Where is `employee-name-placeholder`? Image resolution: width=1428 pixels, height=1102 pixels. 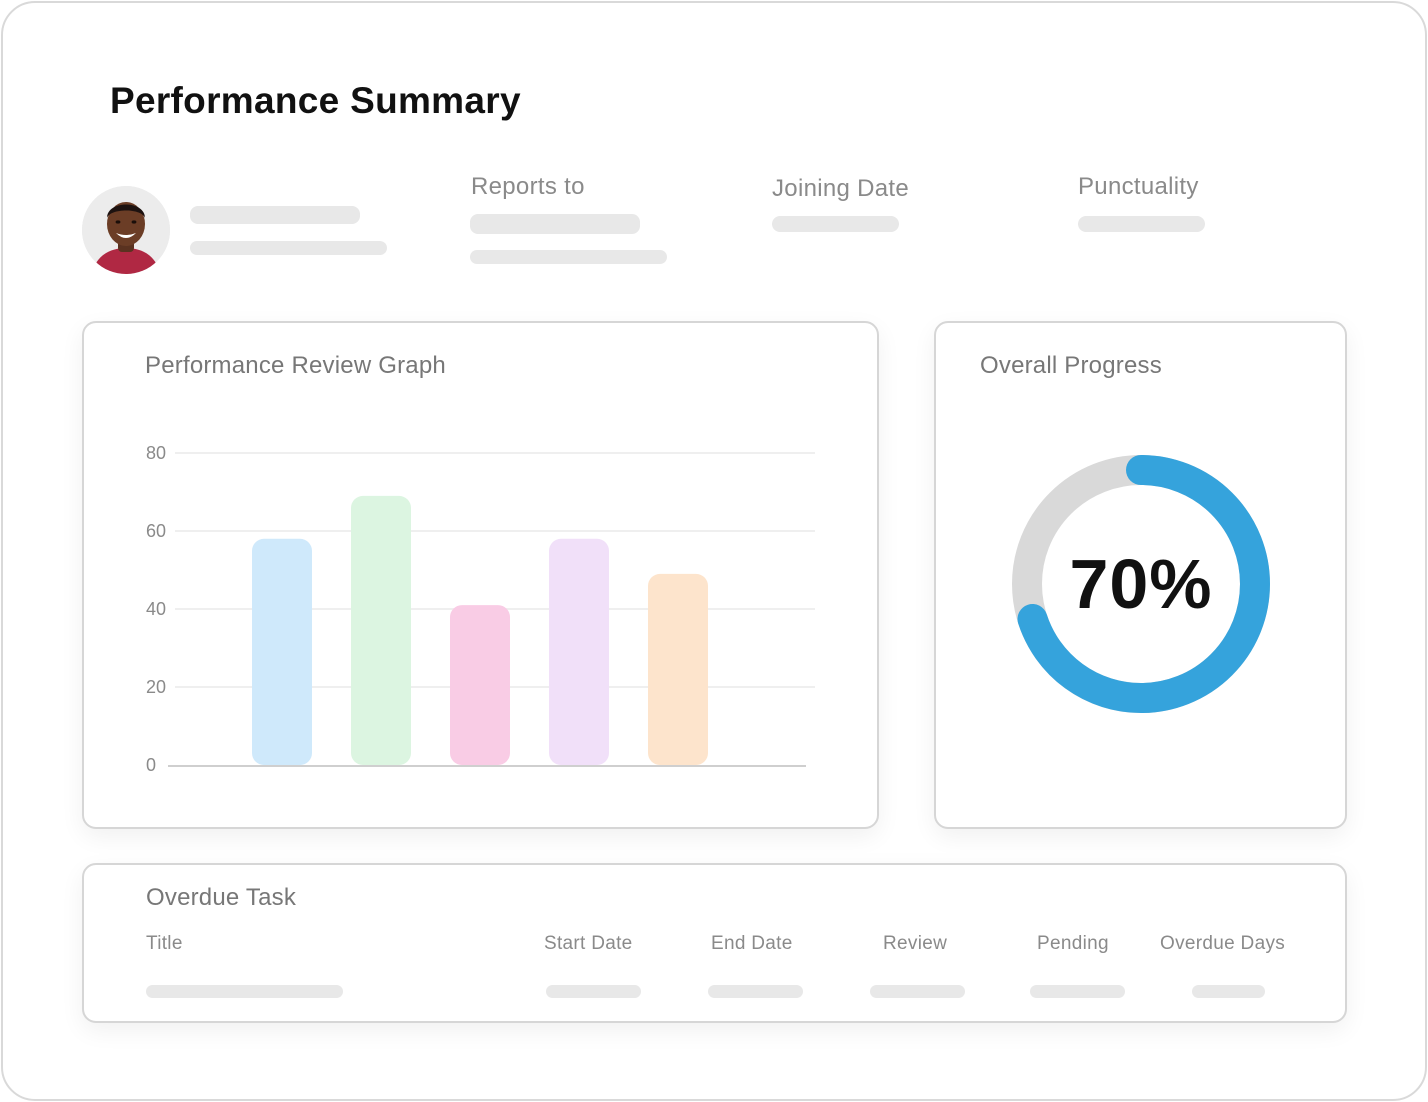
employee-name-placeholder is located at coordinates (275, 215).